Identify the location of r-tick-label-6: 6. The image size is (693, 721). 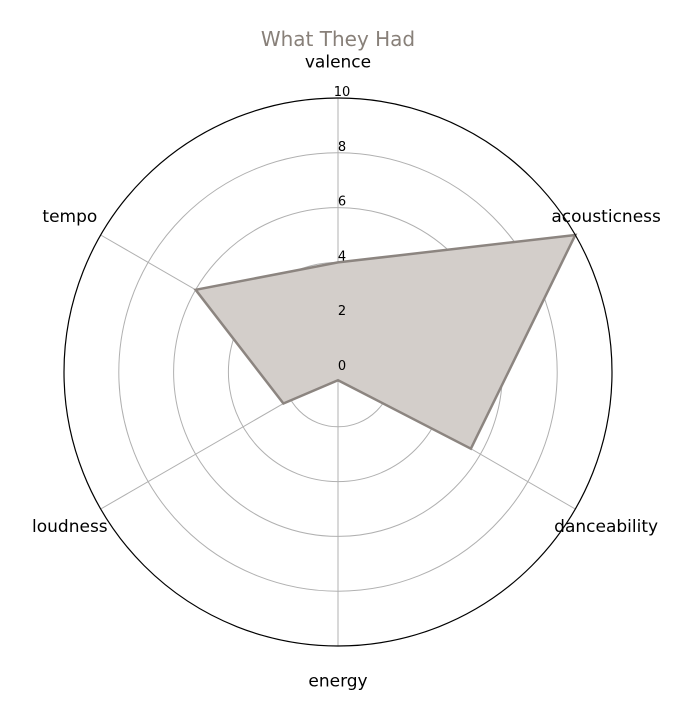
(342, 202).